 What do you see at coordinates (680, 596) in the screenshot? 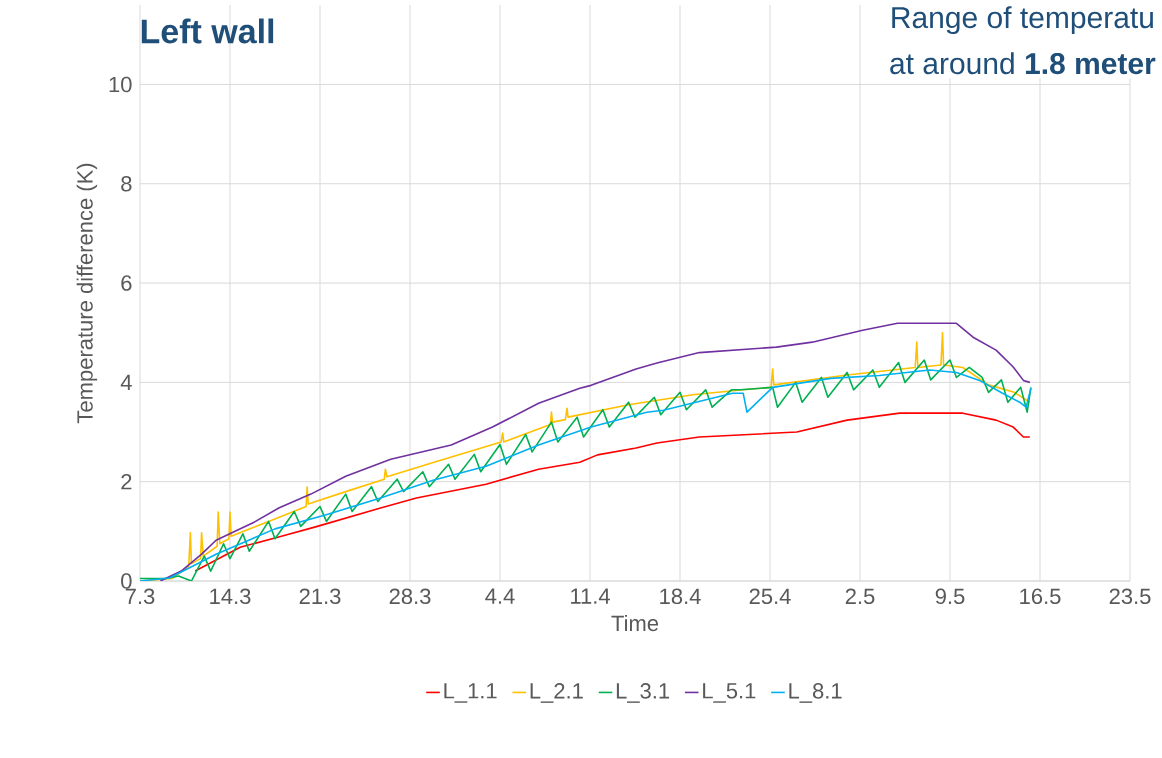
I see `x-tick-label: 18.4` at bounding box center [680, 596].